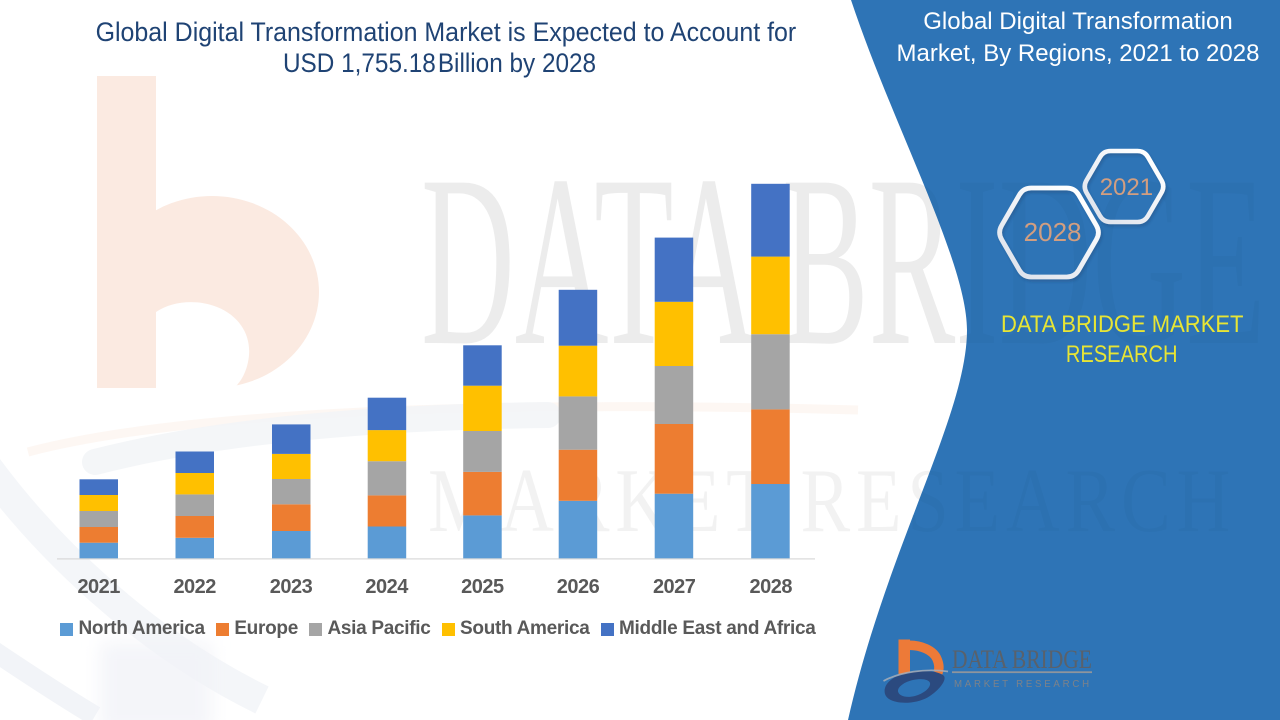 The height and width of the screenshot is (720, 1280). What do you see at coordinates (1053, 232) in the screenshot?
I see `svg-text: 2028` at bounding box center [1053, 232].